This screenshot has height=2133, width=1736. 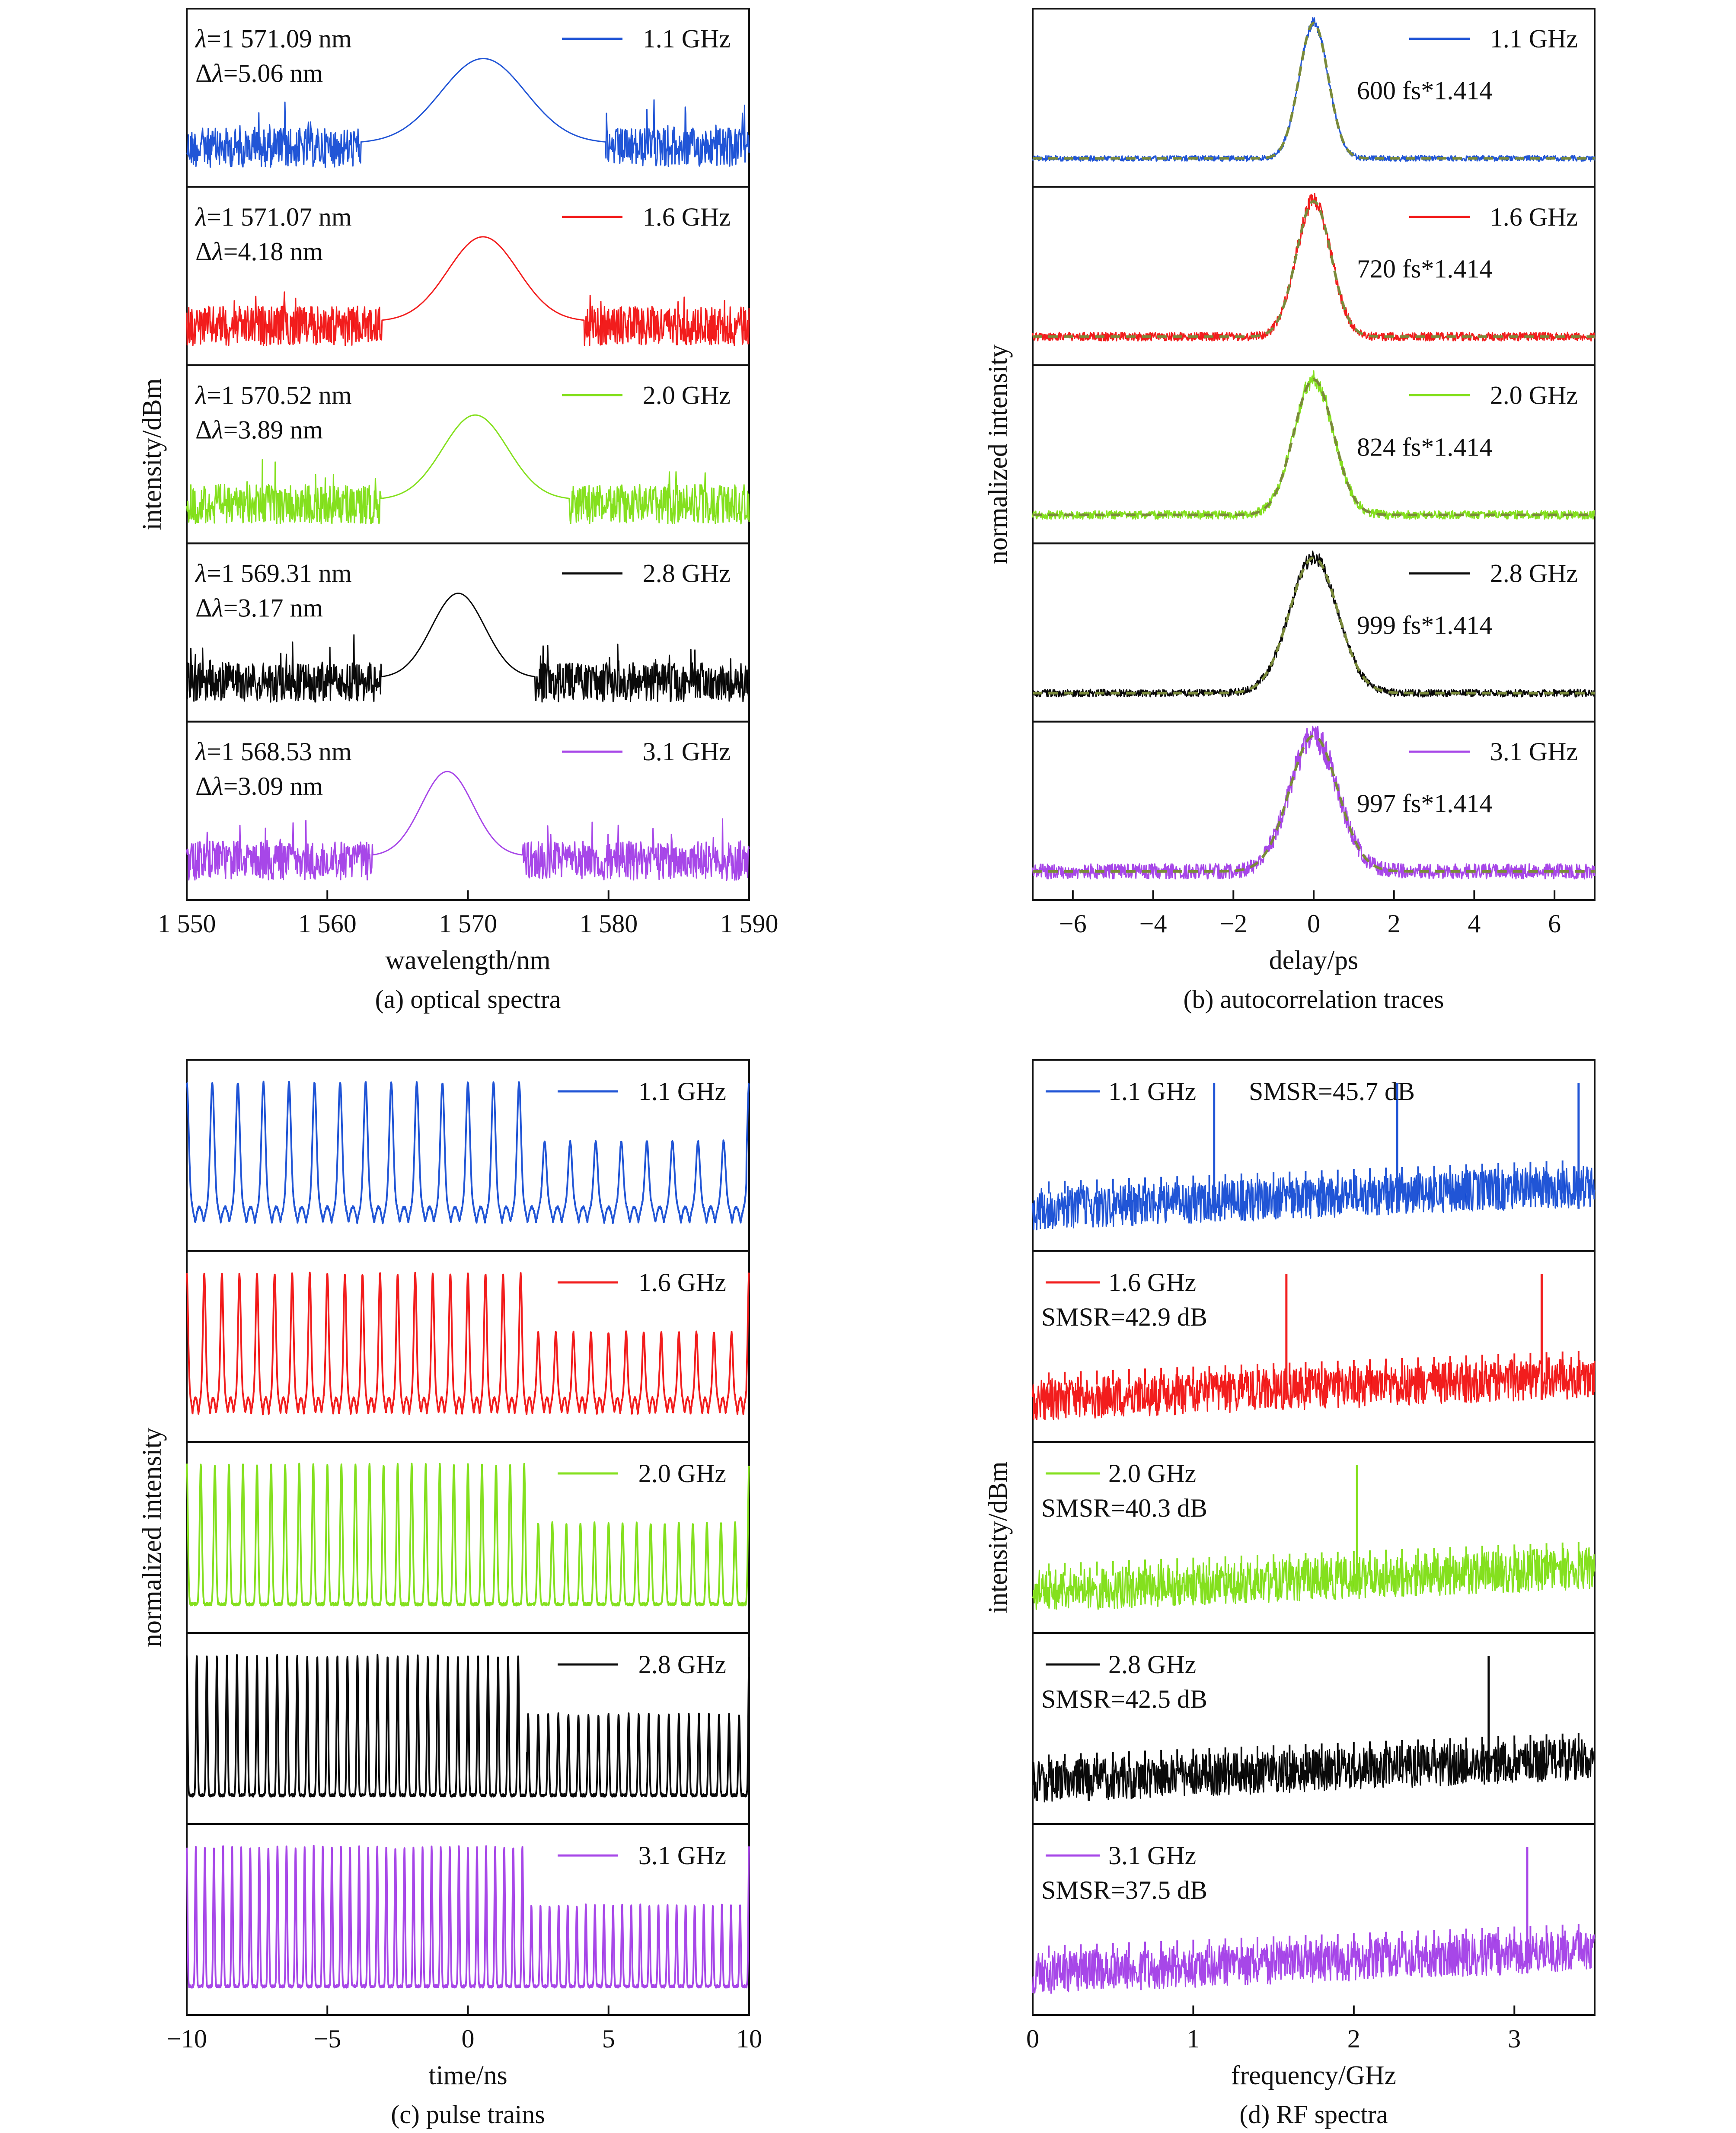 I want to click on panel-caption: (c) pulse trains, so click(x=468, y=2114).